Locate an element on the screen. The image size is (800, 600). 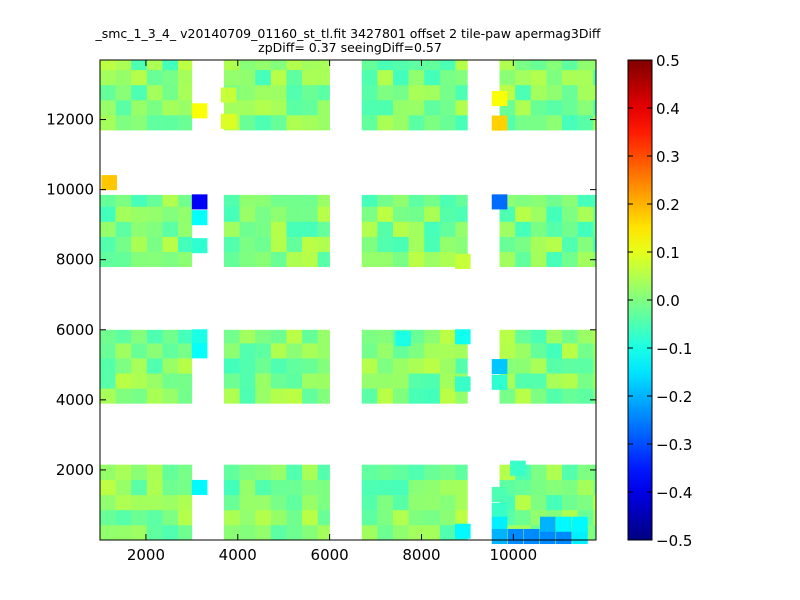
colorbar-tick-label: −0.2 is located at coordinates (674, 397).